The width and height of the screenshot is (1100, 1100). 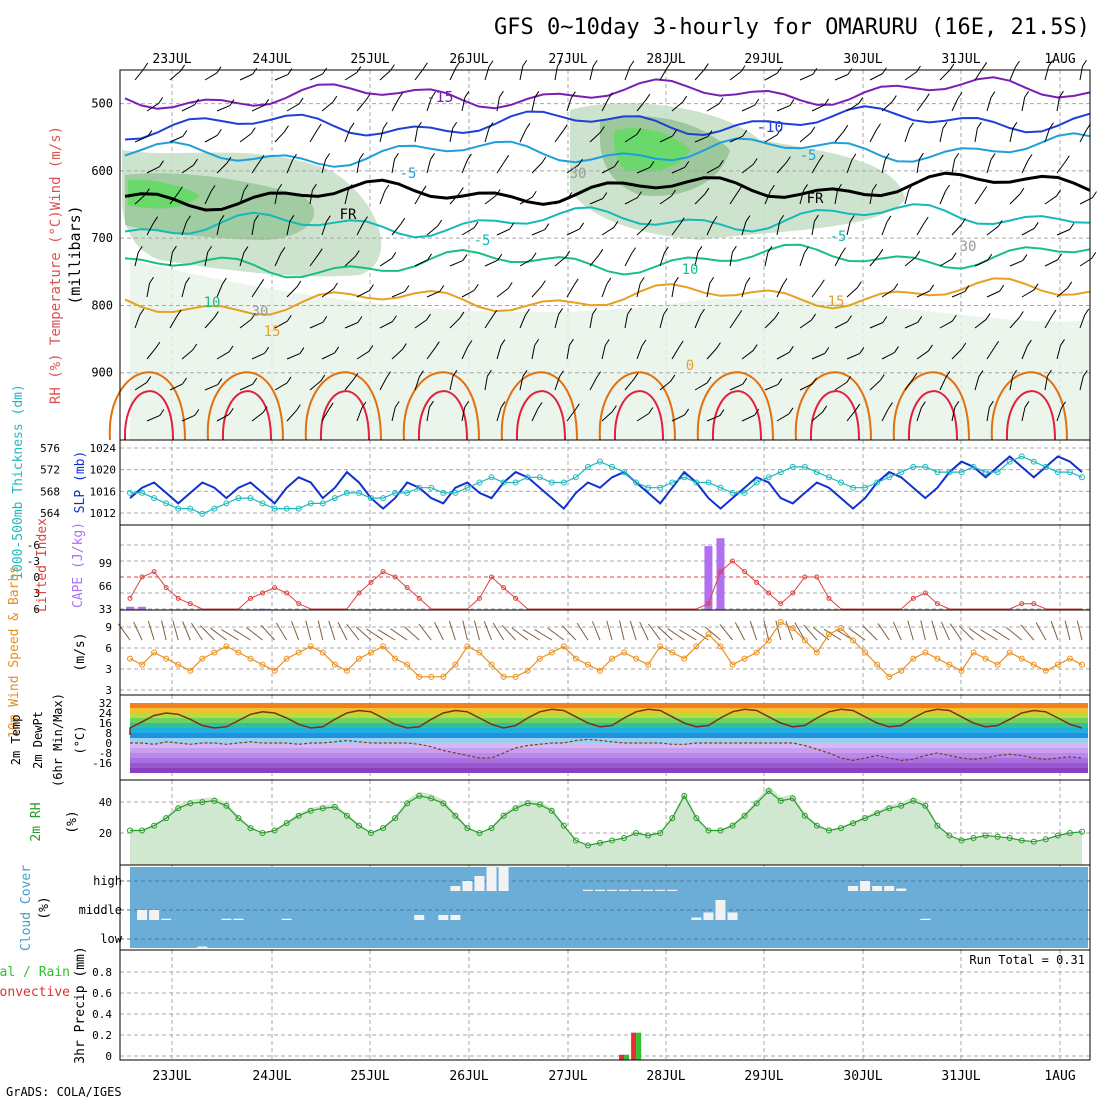 I want to click on y-axis-label-left: 2m DewPt, so click(x=38, y=740).